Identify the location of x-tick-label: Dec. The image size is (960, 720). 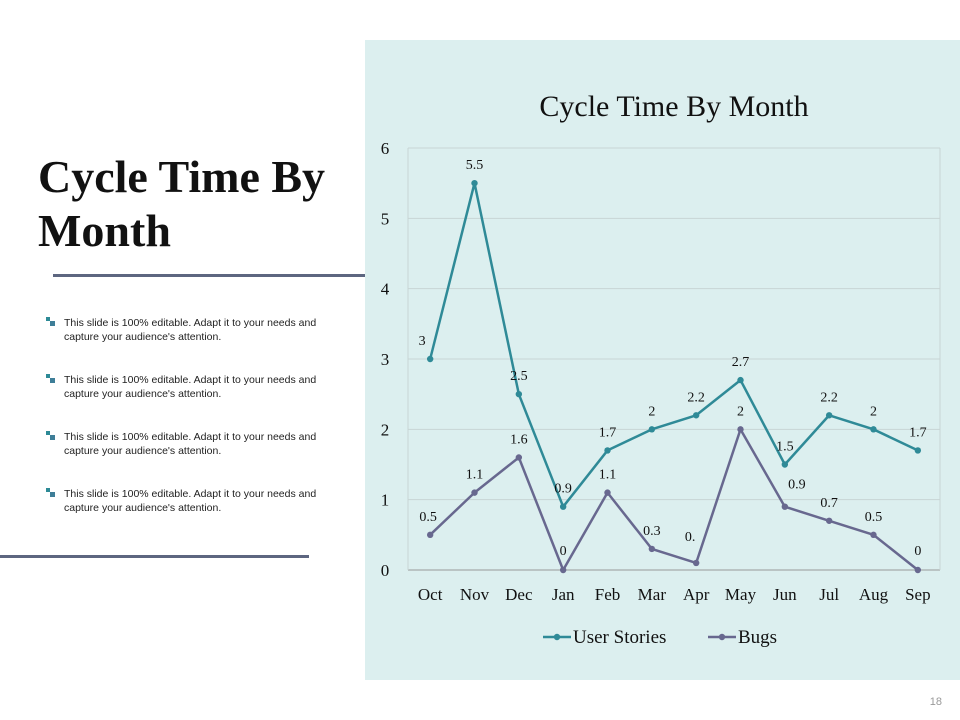
(519, 594).